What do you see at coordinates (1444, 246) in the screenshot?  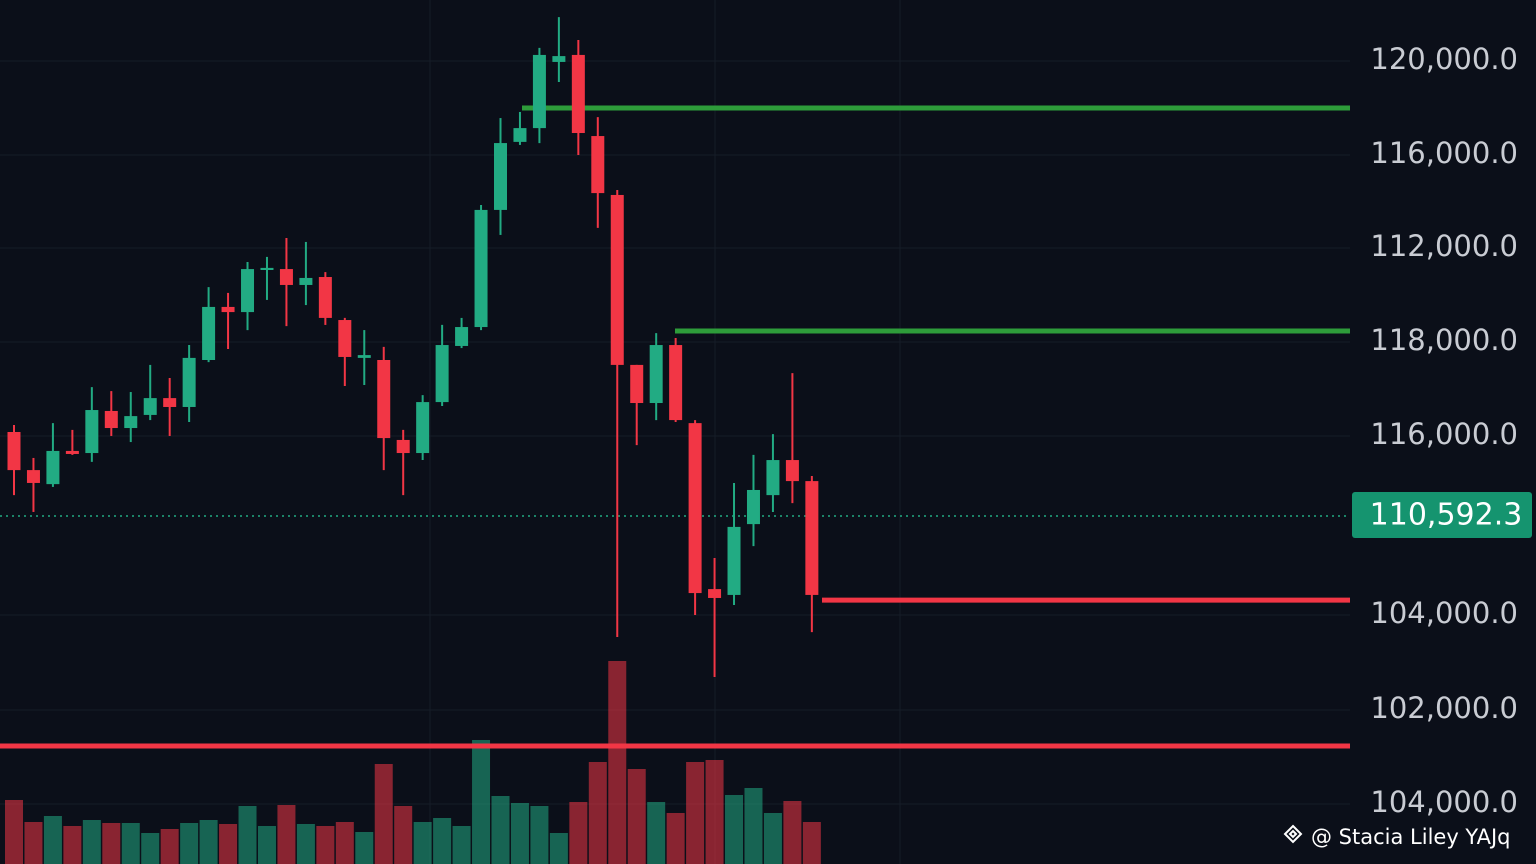 I see `y-axis-label: 112,000.0` at bounding box center [1444, 246].